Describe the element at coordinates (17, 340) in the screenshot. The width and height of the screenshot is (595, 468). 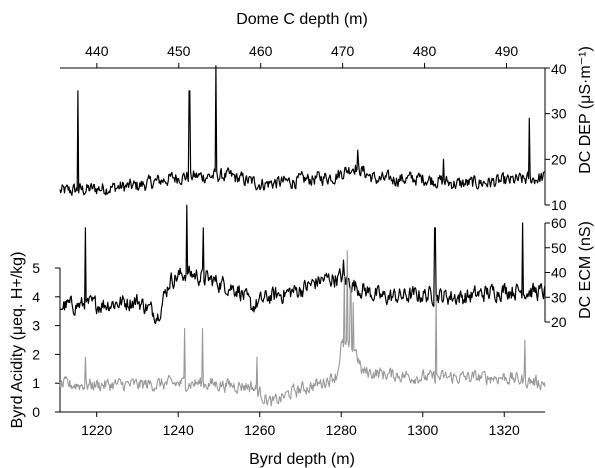
I see `left-axis-title: Byrd Acidity (μeq. H+/kg)` at that location.